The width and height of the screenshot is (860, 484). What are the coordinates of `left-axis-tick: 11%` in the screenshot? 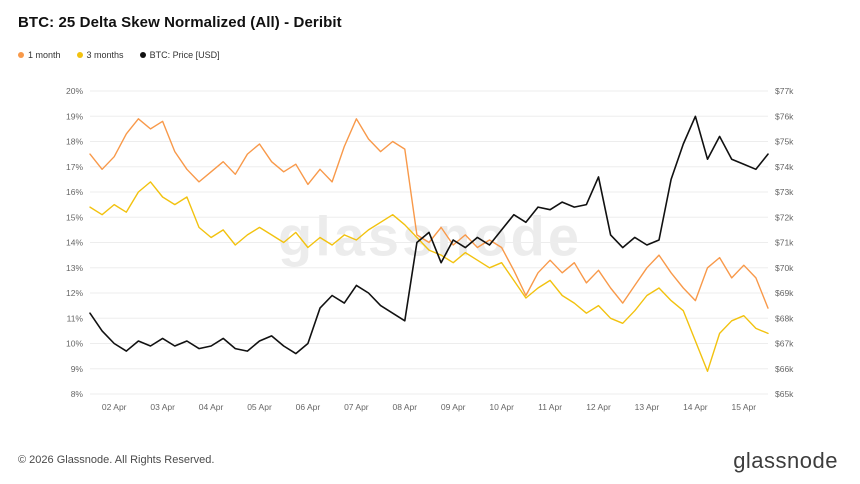 It's located at (75, 318).